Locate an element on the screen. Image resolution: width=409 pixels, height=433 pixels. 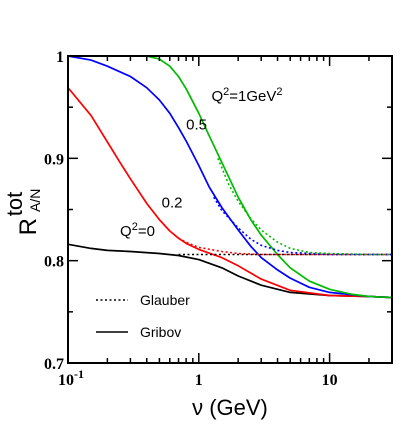
x-tick-label: 1 is located at coordinates (199, 380).